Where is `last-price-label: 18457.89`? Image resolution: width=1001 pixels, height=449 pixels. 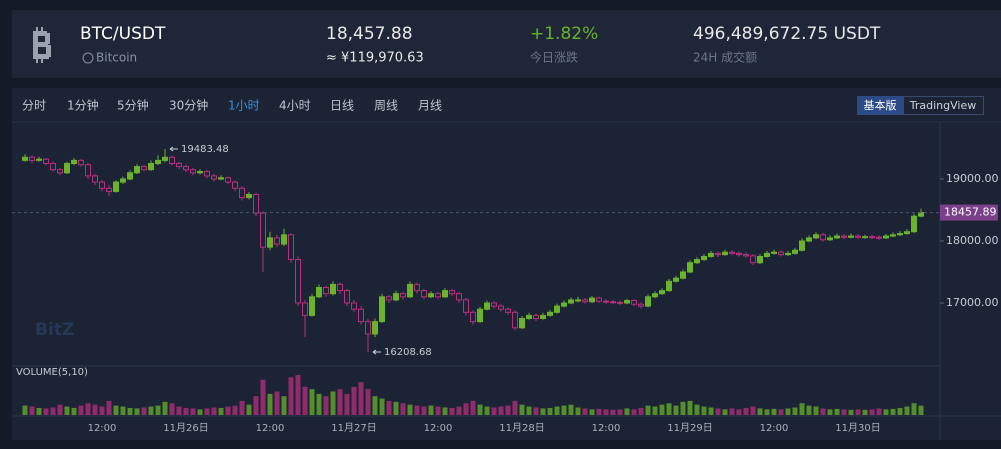 last-price-label: 18457.89 is located at coordinates (970, 212).